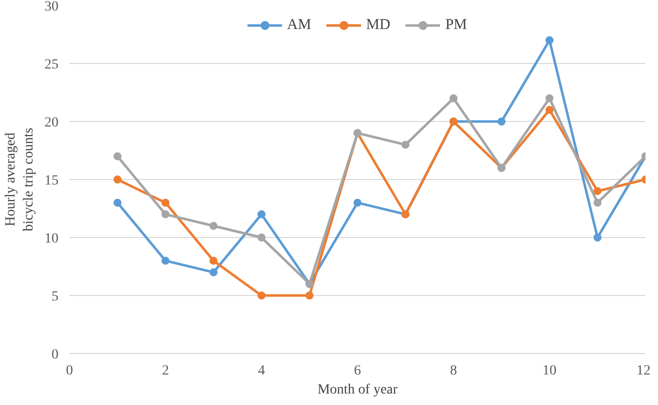 The height and width of the screenshot is (405, 658). I want to click on x-tick-label: 2, so click(165, 371).